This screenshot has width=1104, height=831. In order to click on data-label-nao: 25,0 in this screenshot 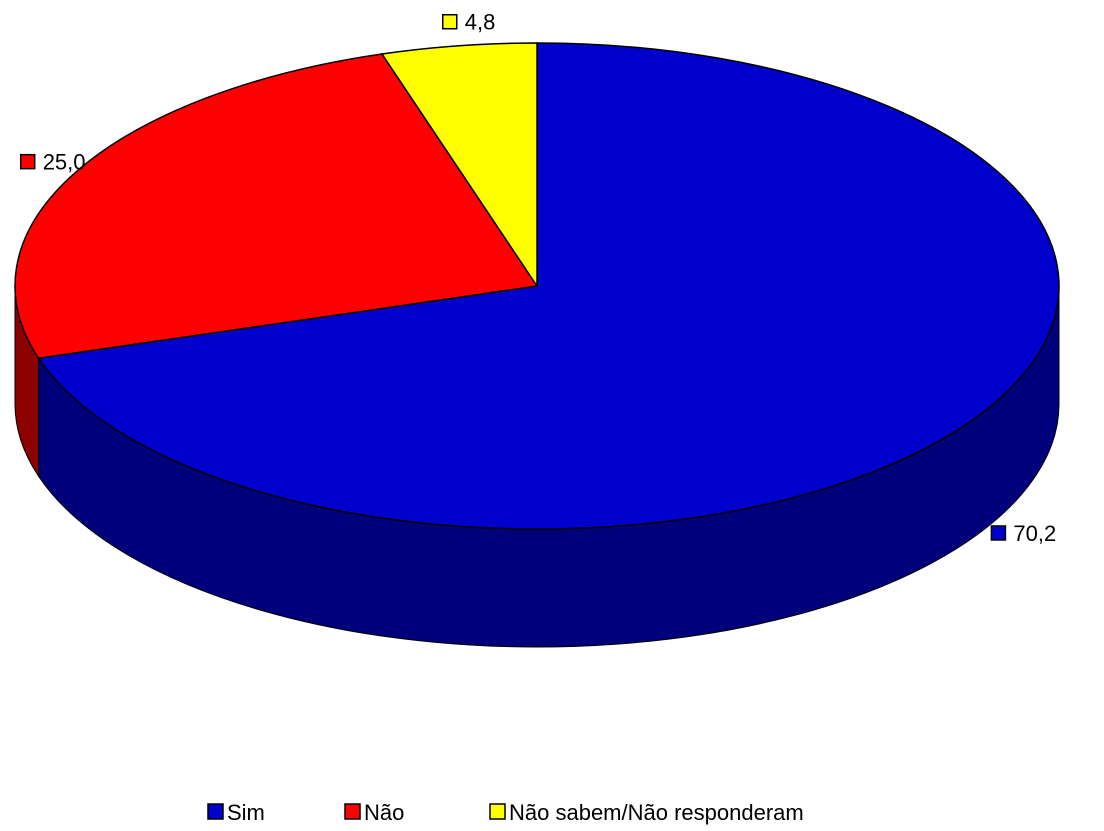, I will do `click(52, 162)`.